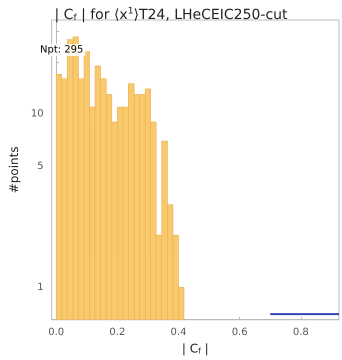  I want to click on y-tick-label: 5, so click(40, 166).